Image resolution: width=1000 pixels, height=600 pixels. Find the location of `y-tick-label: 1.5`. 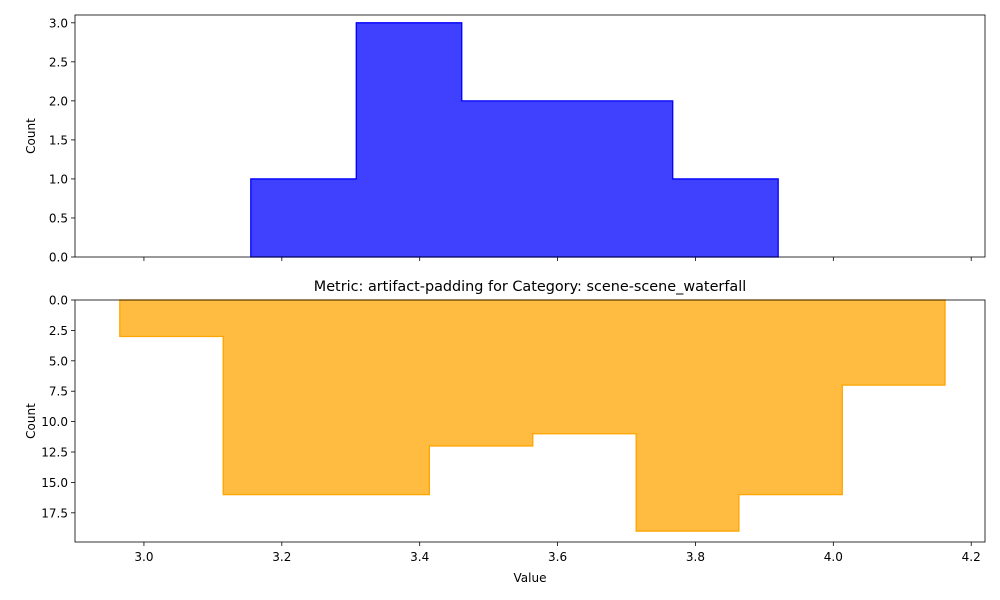

y-tick-label: 1.5 is located at coordinates (58, 140).